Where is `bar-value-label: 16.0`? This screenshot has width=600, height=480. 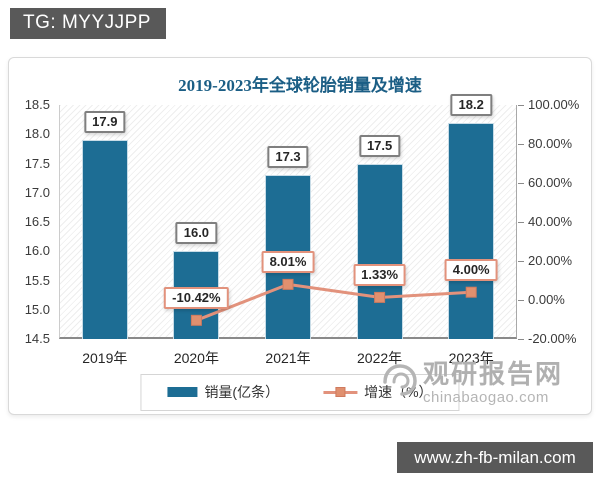
bar-value-label: 16.0 is located at coordinates (196, 233).